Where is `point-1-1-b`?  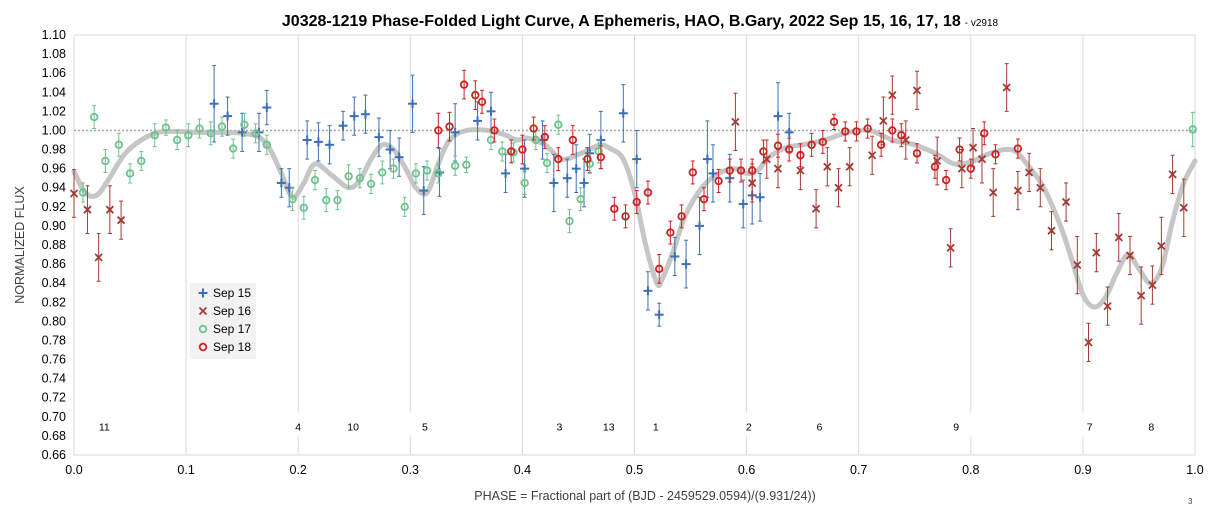
point-1-1-b is located at coordinates (87, 209).